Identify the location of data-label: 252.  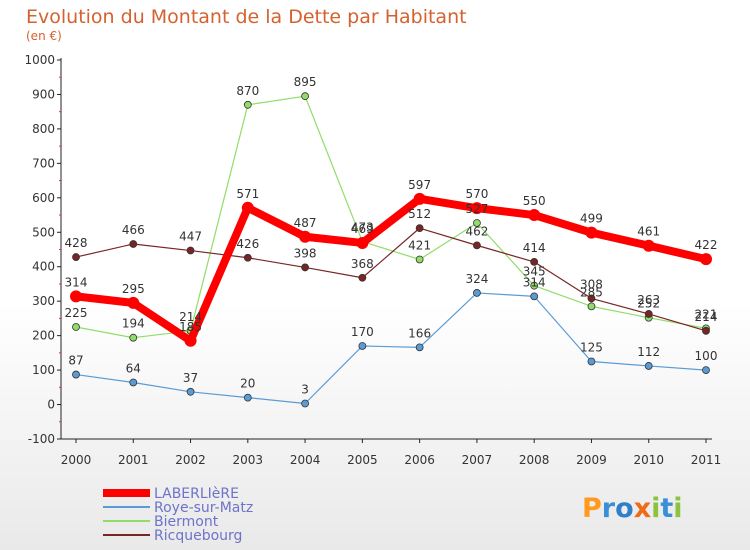
(648, 304).